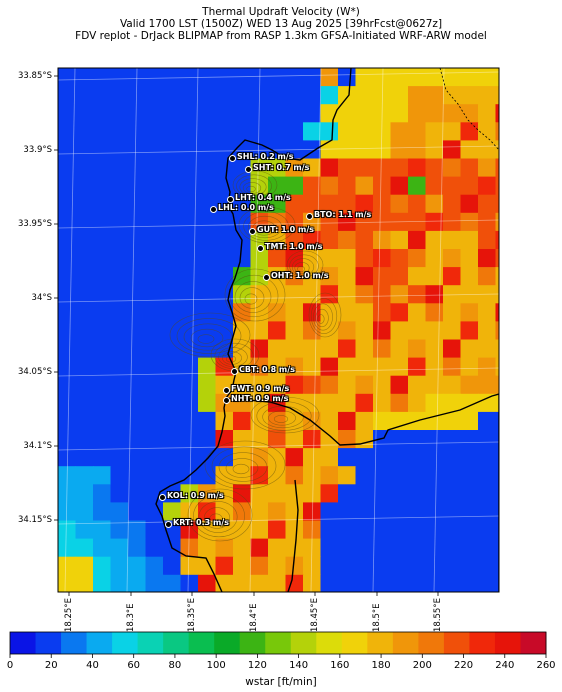 The height and width of the screenshot is (692, 562). Describe the element at coordinates (257, 665) in the screenshot. I see `colorbar-tick: 120` at that location.